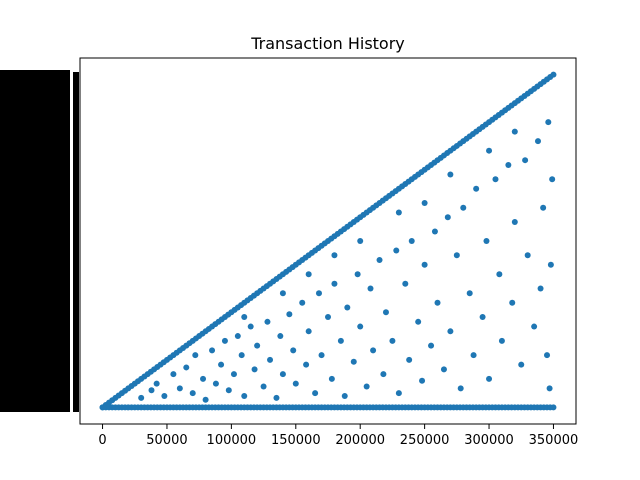 Image resolution: width=640 pixels, height=480 pixels. I want to click on scatter-point-diagonal, so click(553, 74).